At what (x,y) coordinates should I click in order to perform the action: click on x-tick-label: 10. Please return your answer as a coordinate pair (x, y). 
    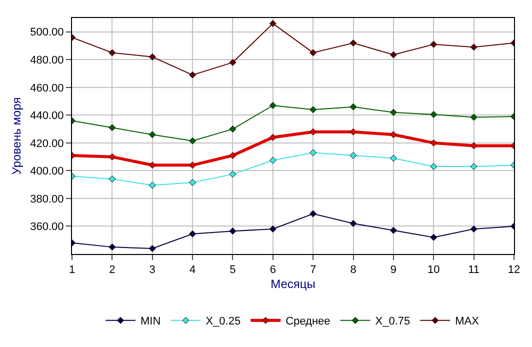
    Looking at the image, I should click on (434, 270).